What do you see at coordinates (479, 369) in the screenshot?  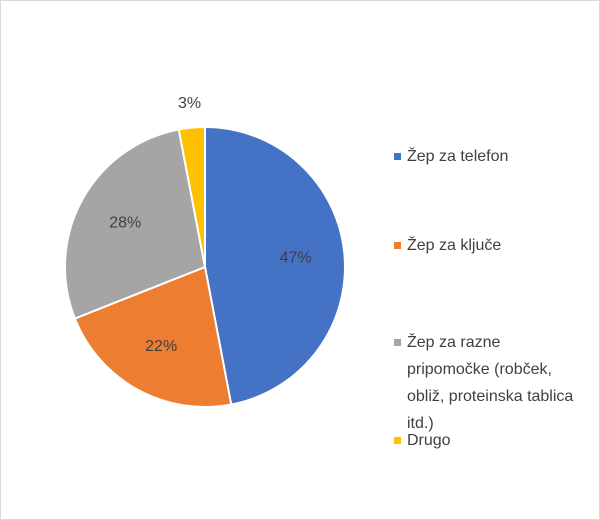 I see `legend-line: pripomočke (robček,` at bounding box center [479, 369].